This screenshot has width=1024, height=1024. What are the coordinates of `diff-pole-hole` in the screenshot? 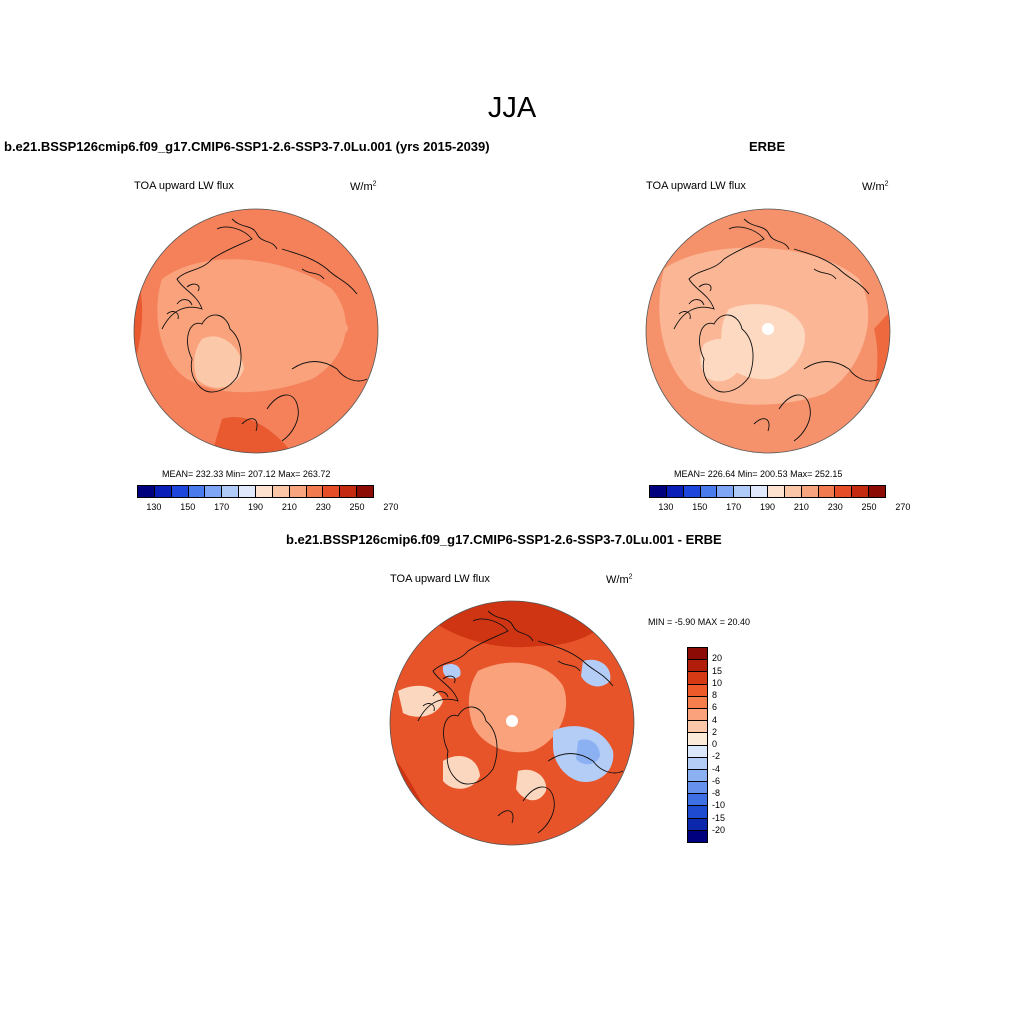 It's located at (512, 721).